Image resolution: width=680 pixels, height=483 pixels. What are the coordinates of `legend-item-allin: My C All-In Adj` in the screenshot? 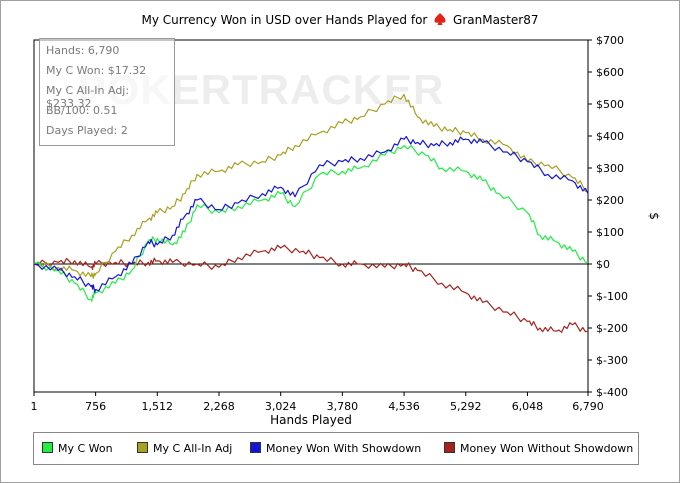 It's located at (184, 448).